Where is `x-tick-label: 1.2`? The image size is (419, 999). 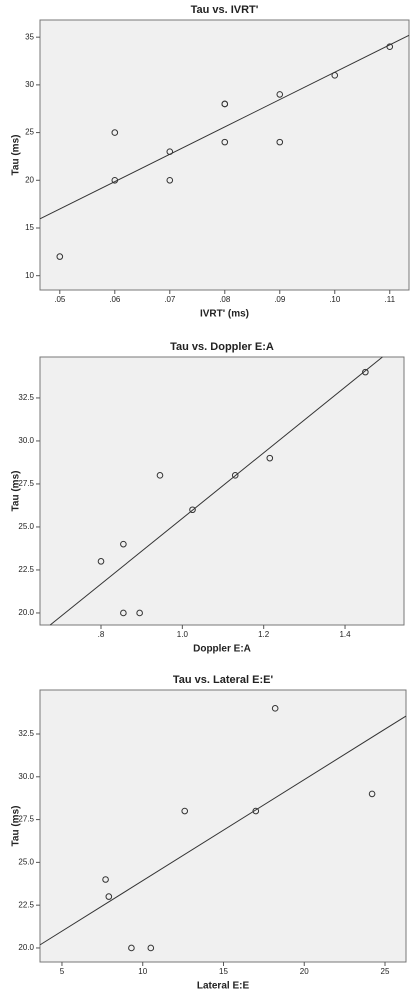
x-tick-label: 1.2 is located at coordinates (264, 634).